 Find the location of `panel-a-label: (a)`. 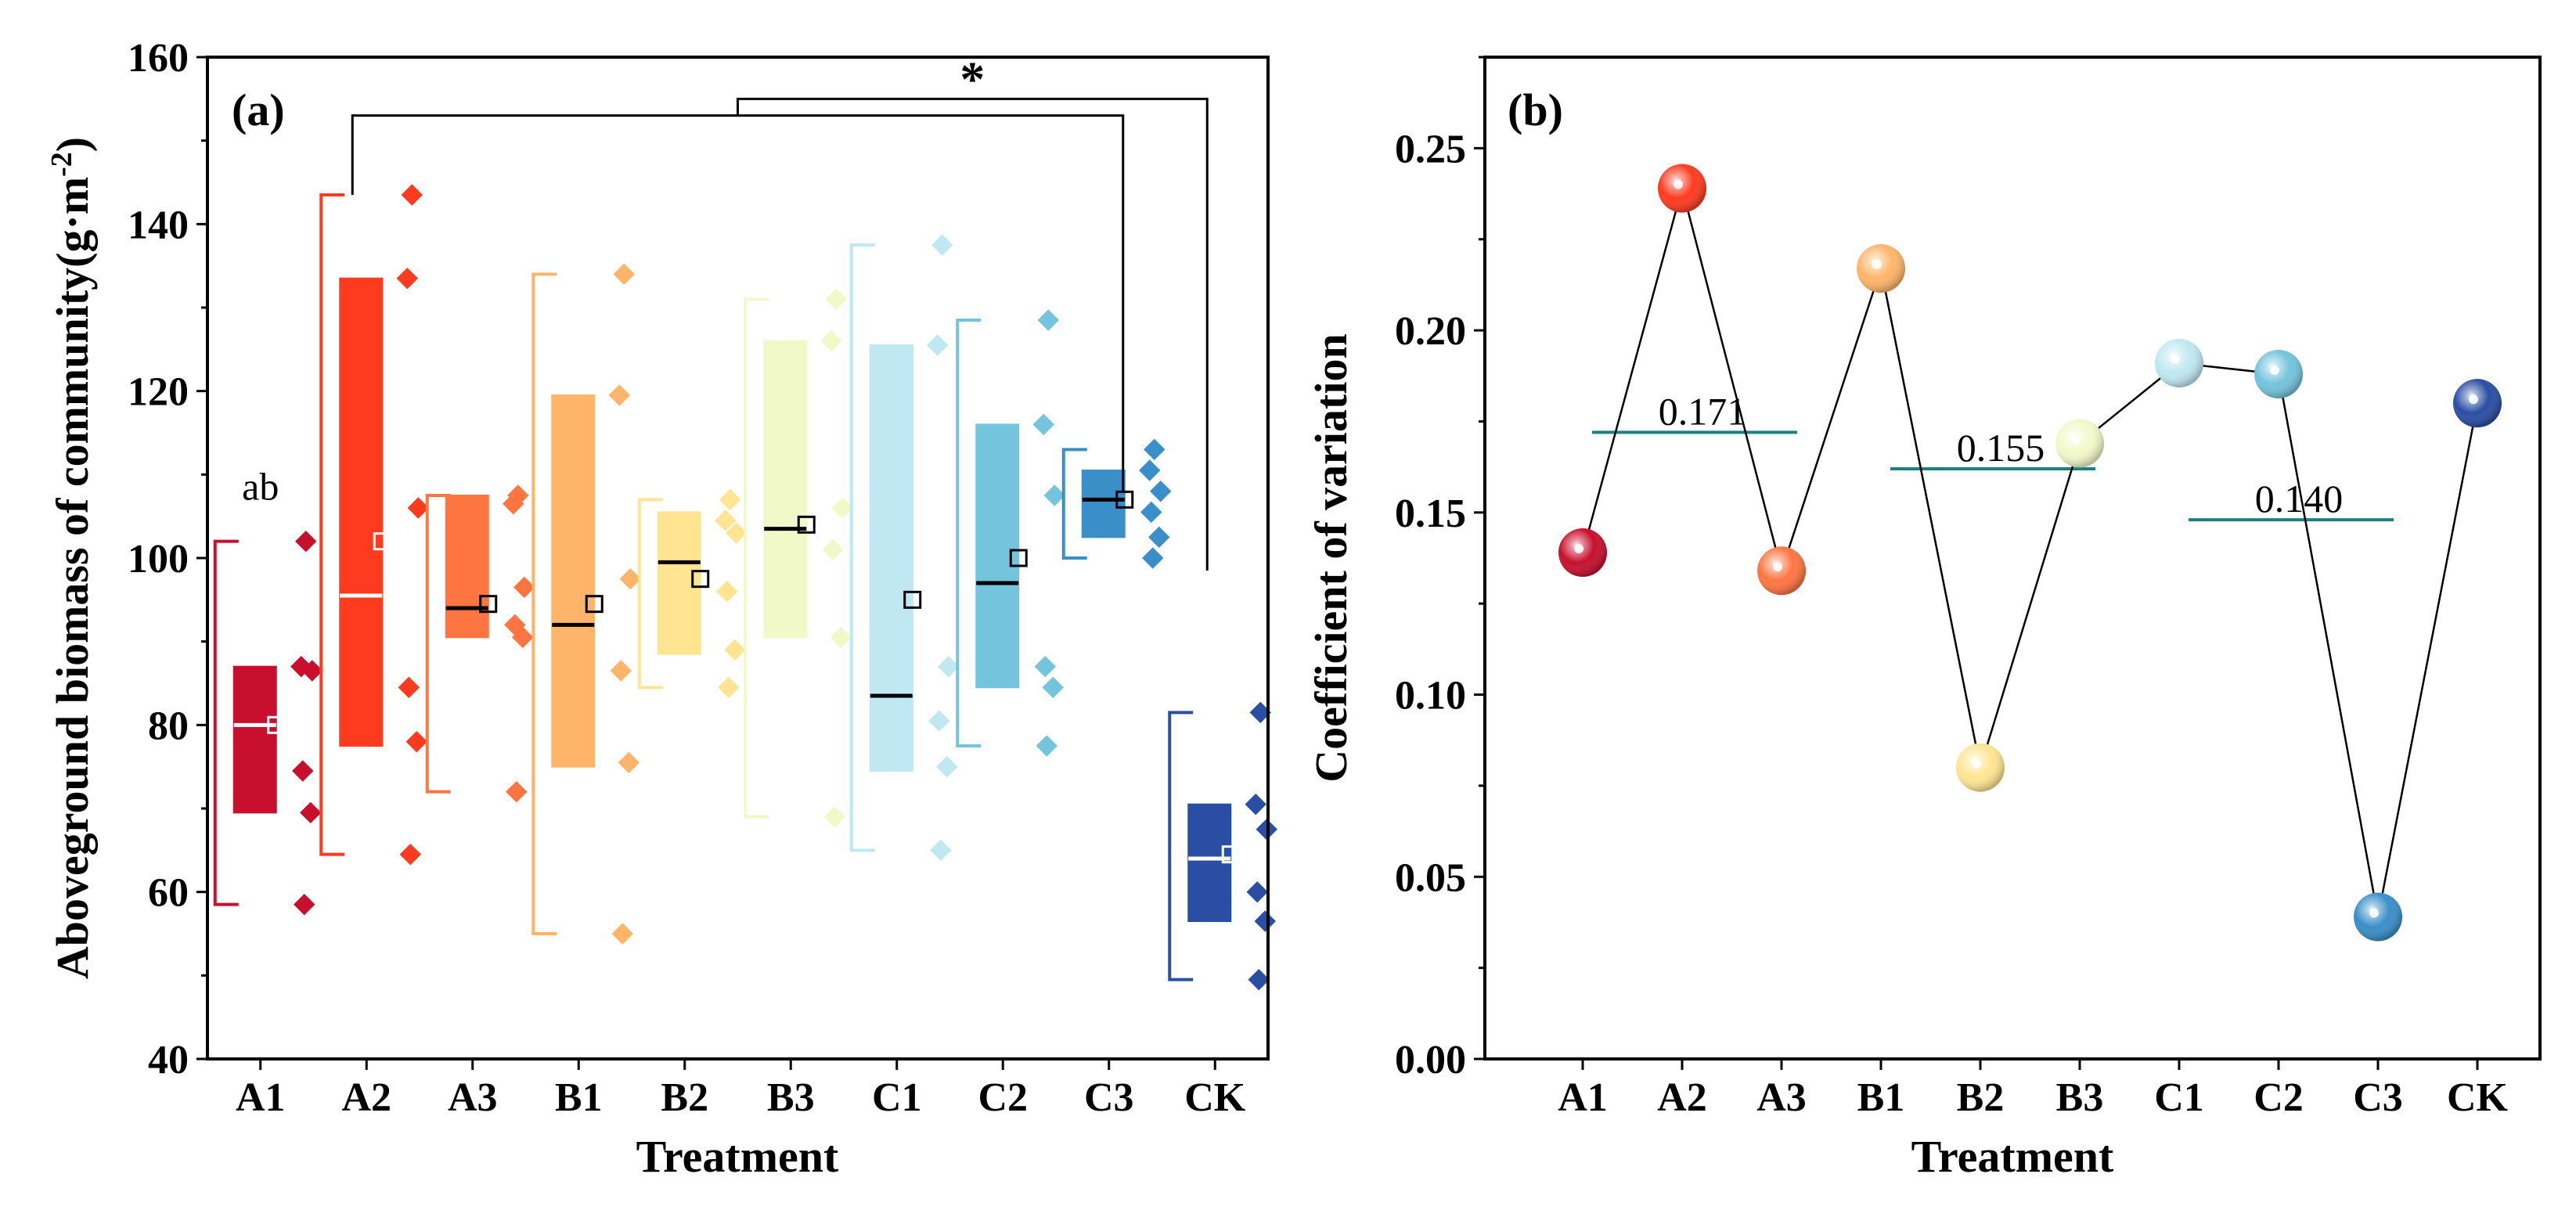

panel-a-label: (a) is located at coordinates (258, 110).